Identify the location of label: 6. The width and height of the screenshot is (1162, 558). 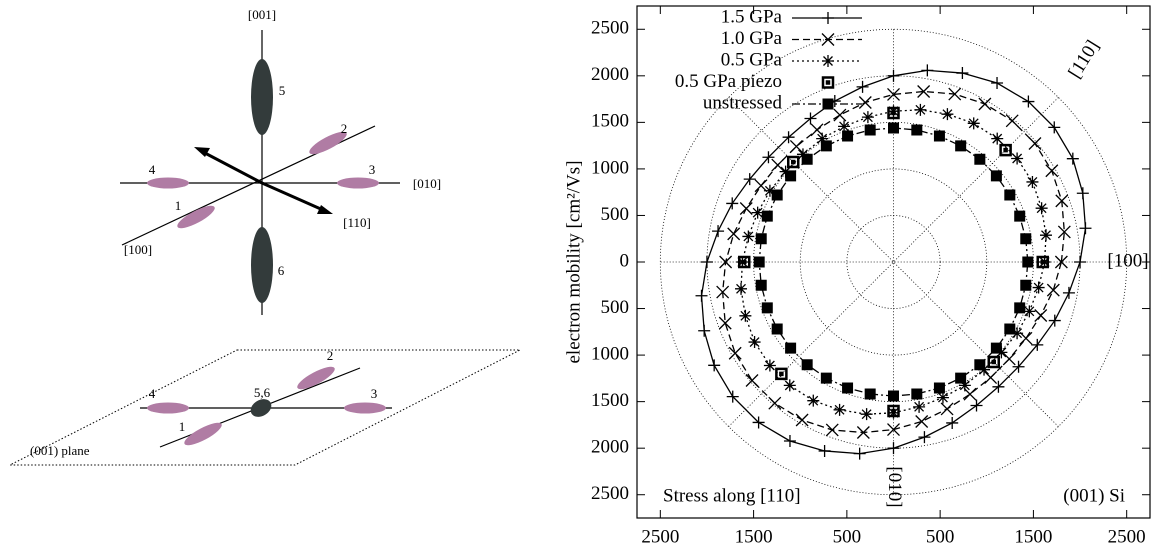
(281, 270).